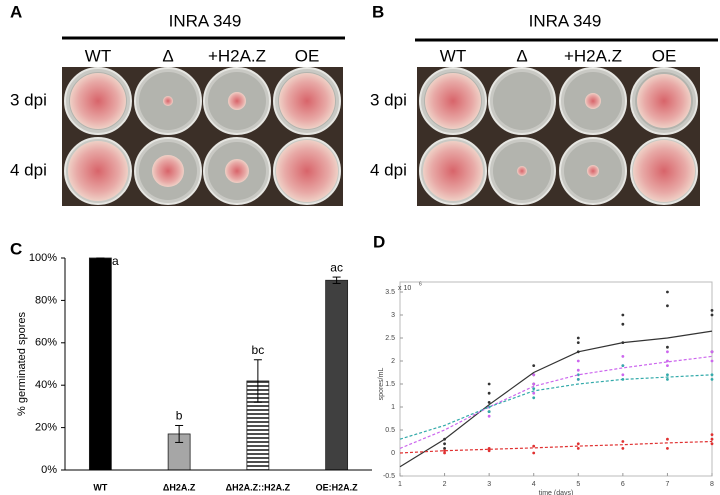  I want to click on x-tick-label: 6, so click(623, 484).